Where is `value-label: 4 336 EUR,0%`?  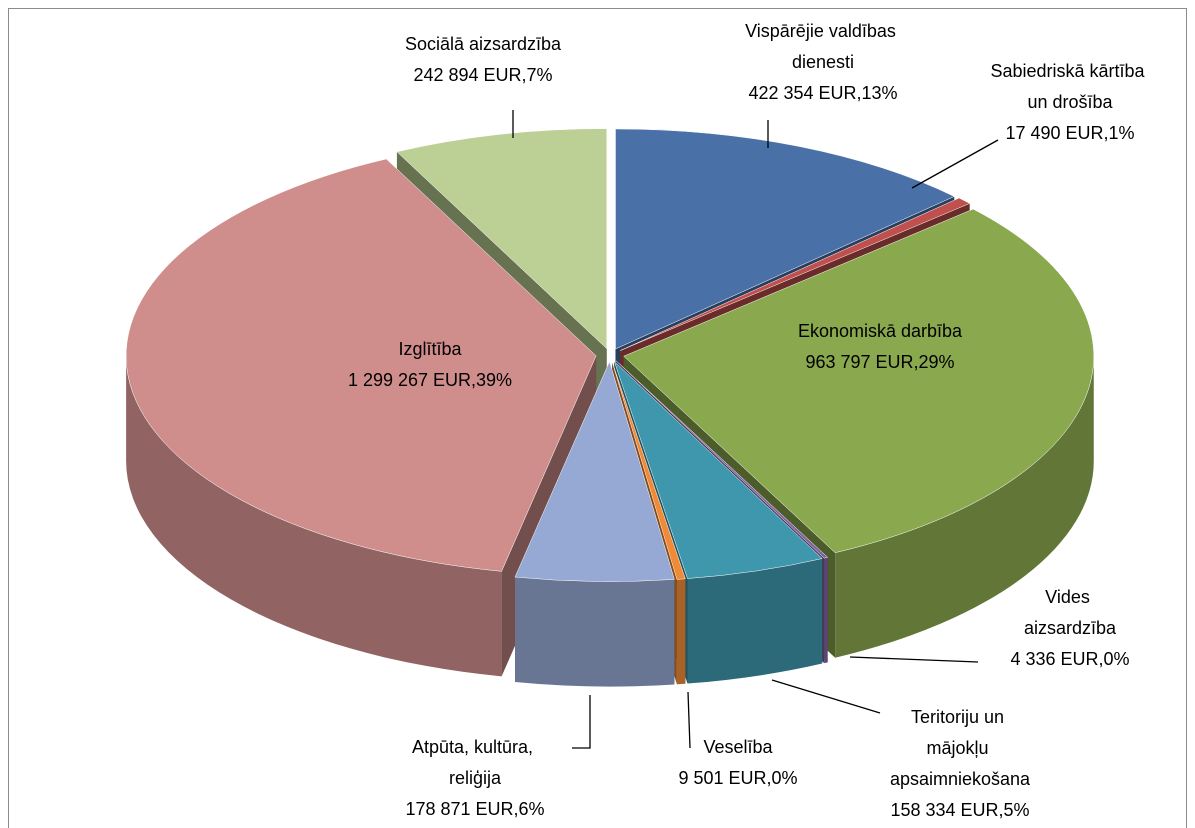 value-label: 4 336 EUR,0% is located at coordinates (1069, 659).